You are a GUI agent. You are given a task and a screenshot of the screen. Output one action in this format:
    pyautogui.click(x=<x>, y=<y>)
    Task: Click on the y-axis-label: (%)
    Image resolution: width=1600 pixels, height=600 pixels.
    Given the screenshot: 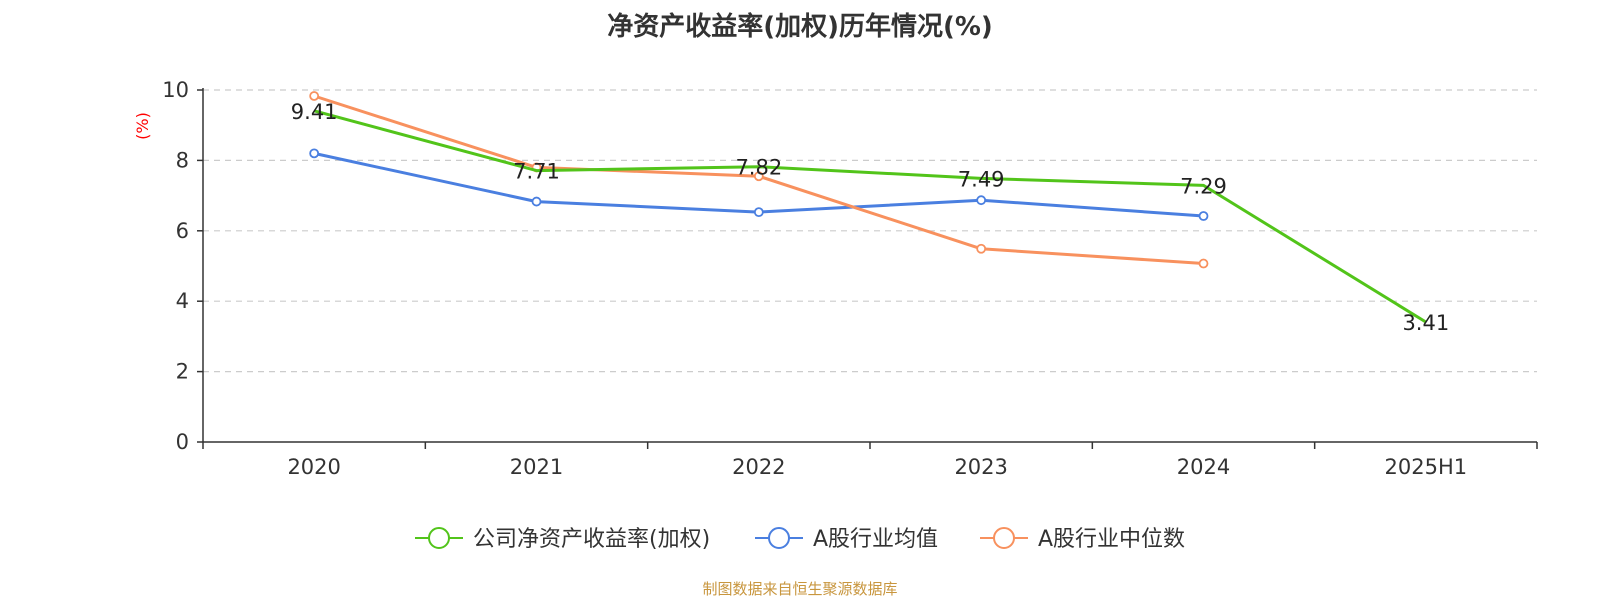 What is the action you would take?
    pyautogui.click(x=142, y=126)
    